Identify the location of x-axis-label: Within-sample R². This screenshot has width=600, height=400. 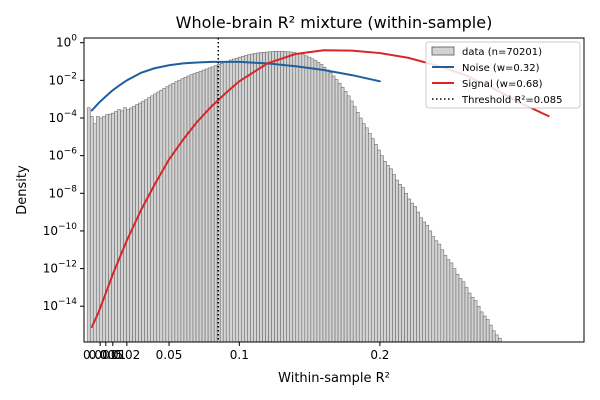
(334, 378).